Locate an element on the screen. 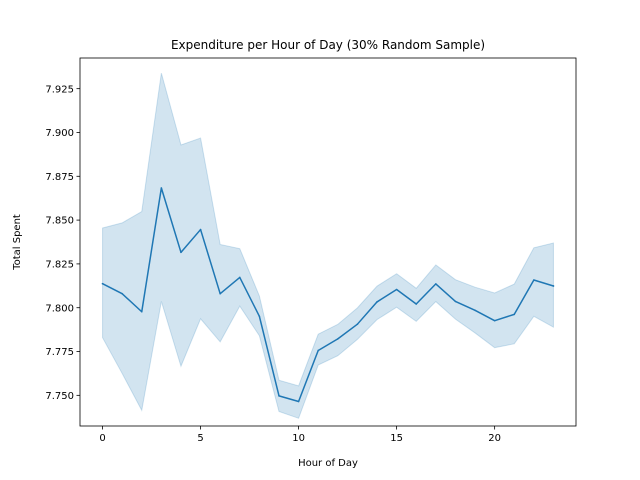 The width and height of the screenshot is (640, 480). y-tick-label: 7.800 is located at coordinates (59, 308).